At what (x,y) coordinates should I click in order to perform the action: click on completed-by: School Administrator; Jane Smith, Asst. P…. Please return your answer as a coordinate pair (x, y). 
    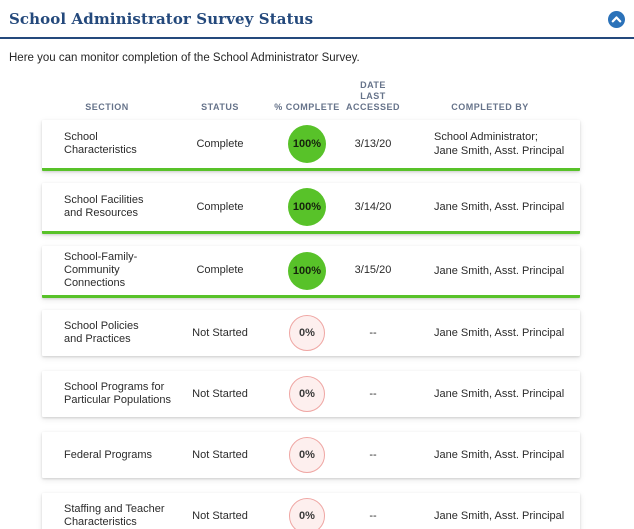
    Looking at the image, I should click on (499, 144).